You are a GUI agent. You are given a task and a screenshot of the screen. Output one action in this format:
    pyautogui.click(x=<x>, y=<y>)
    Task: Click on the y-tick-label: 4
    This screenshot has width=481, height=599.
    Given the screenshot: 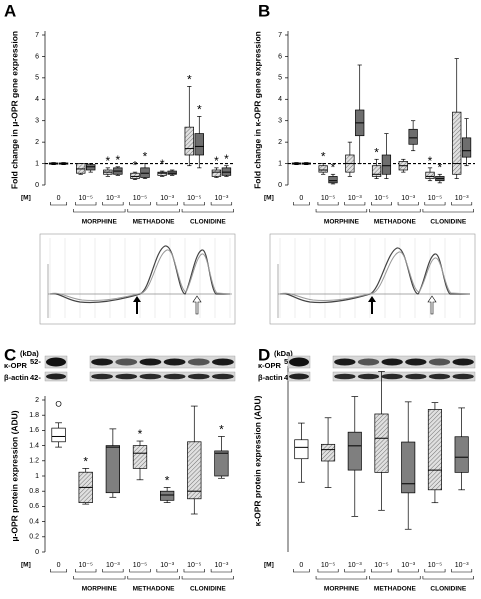 What is the action you would take?
    pyautogui.click(x=280, y=99)
    